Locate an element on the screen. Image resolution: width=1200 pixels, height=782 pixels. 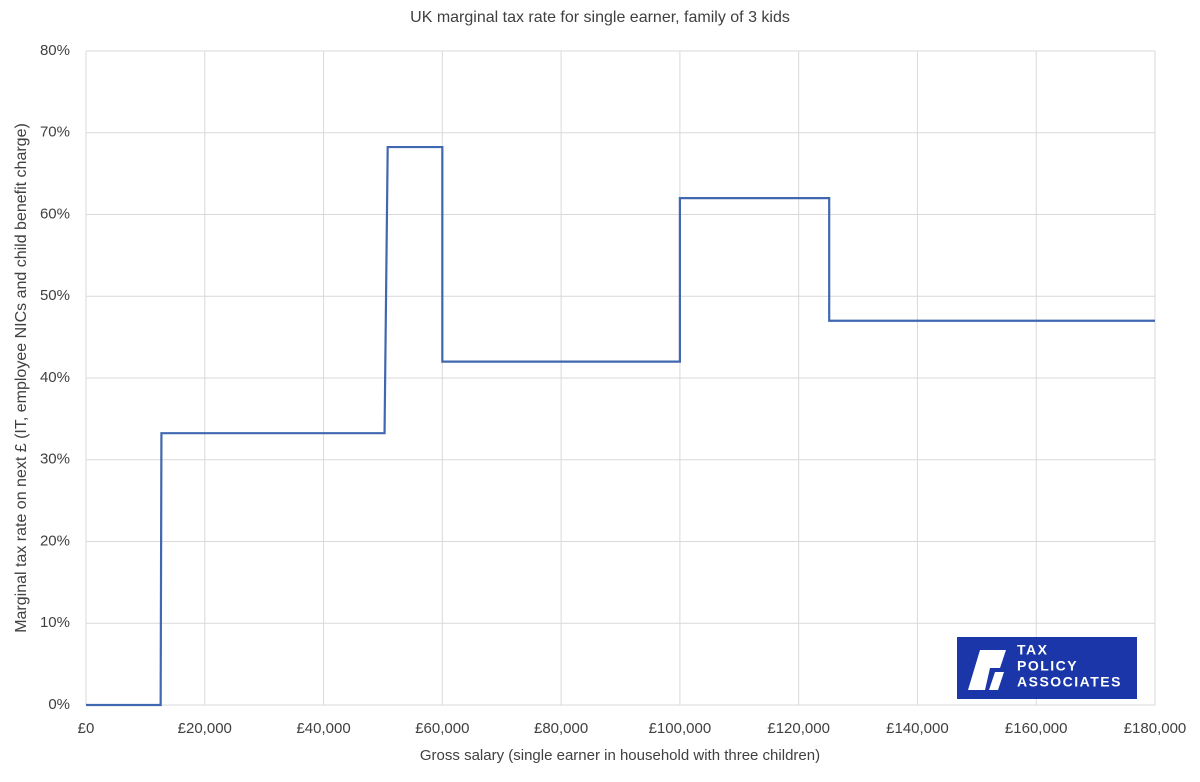
x-tick-label: £100,000 is located at coordinates (680, 728).